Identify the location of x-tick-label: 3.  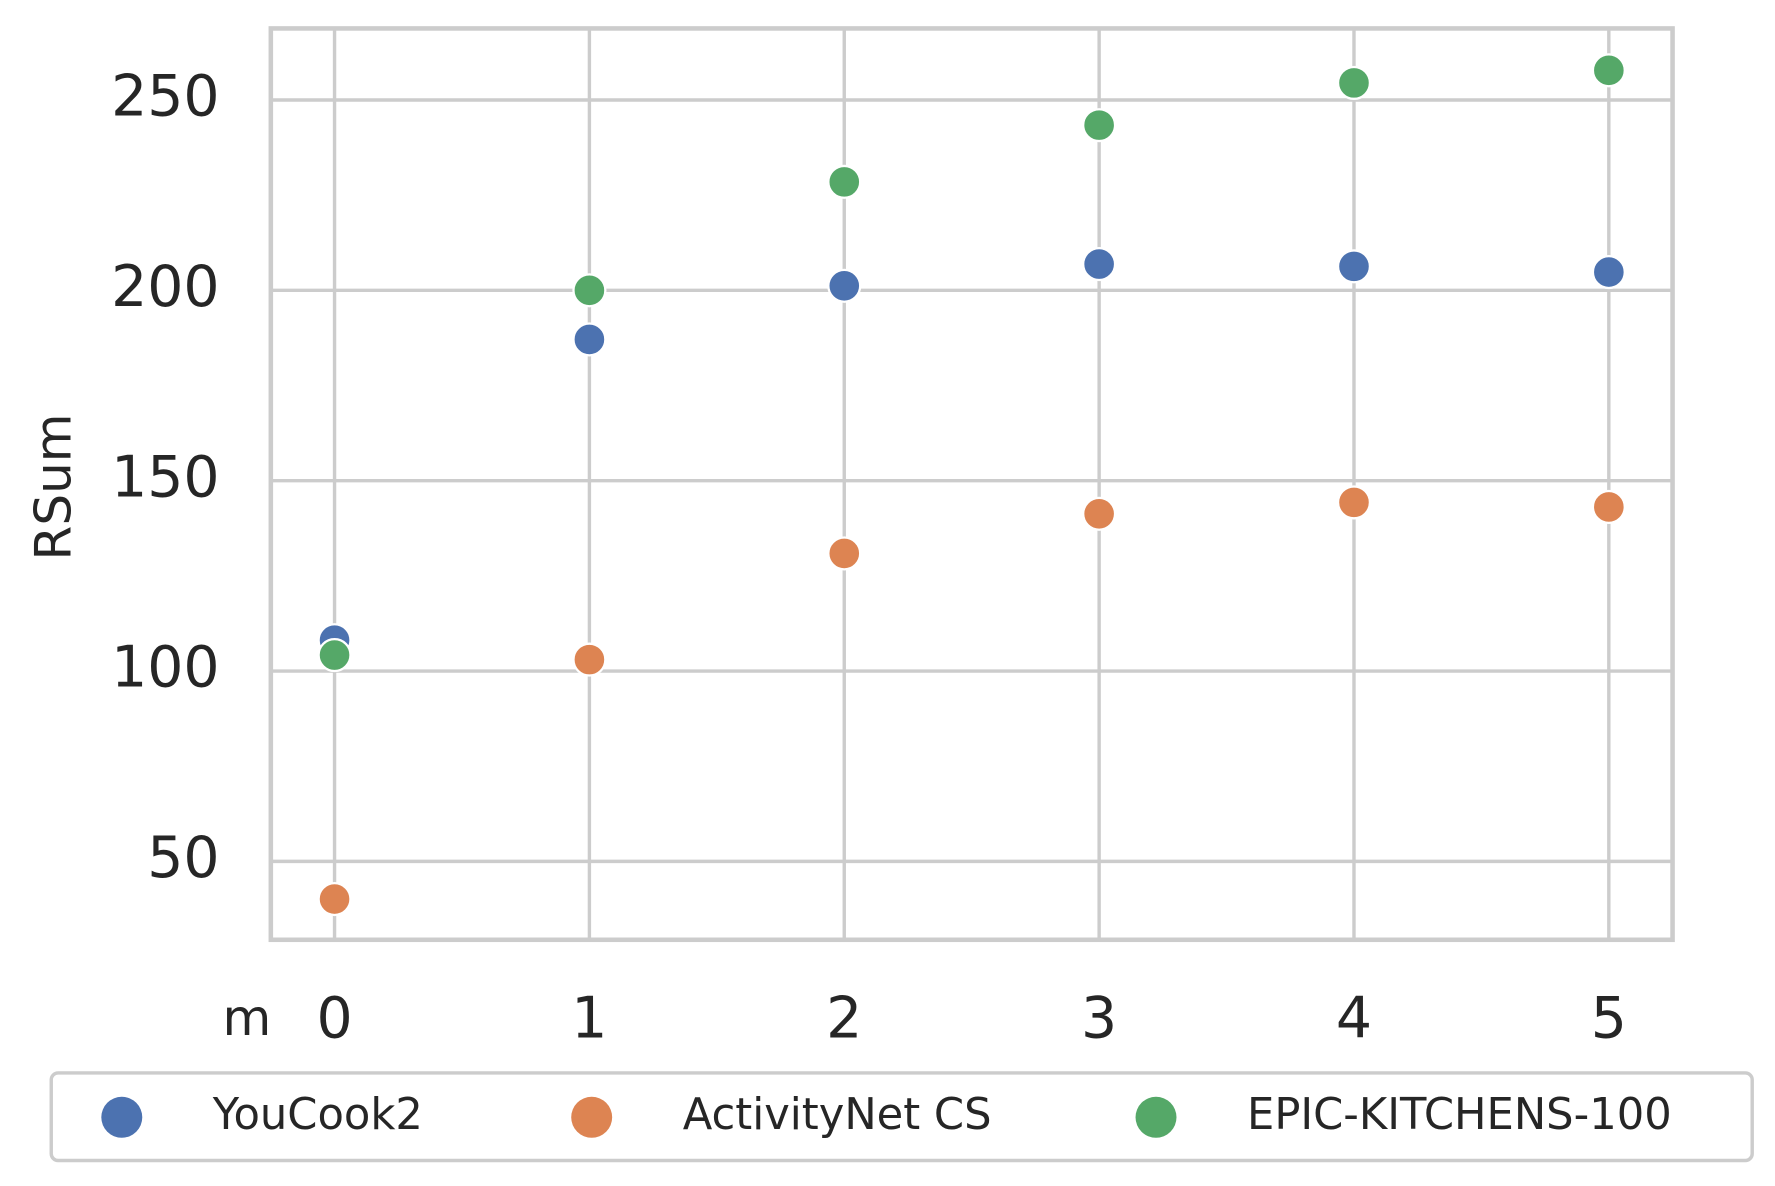
(1099, 1018).